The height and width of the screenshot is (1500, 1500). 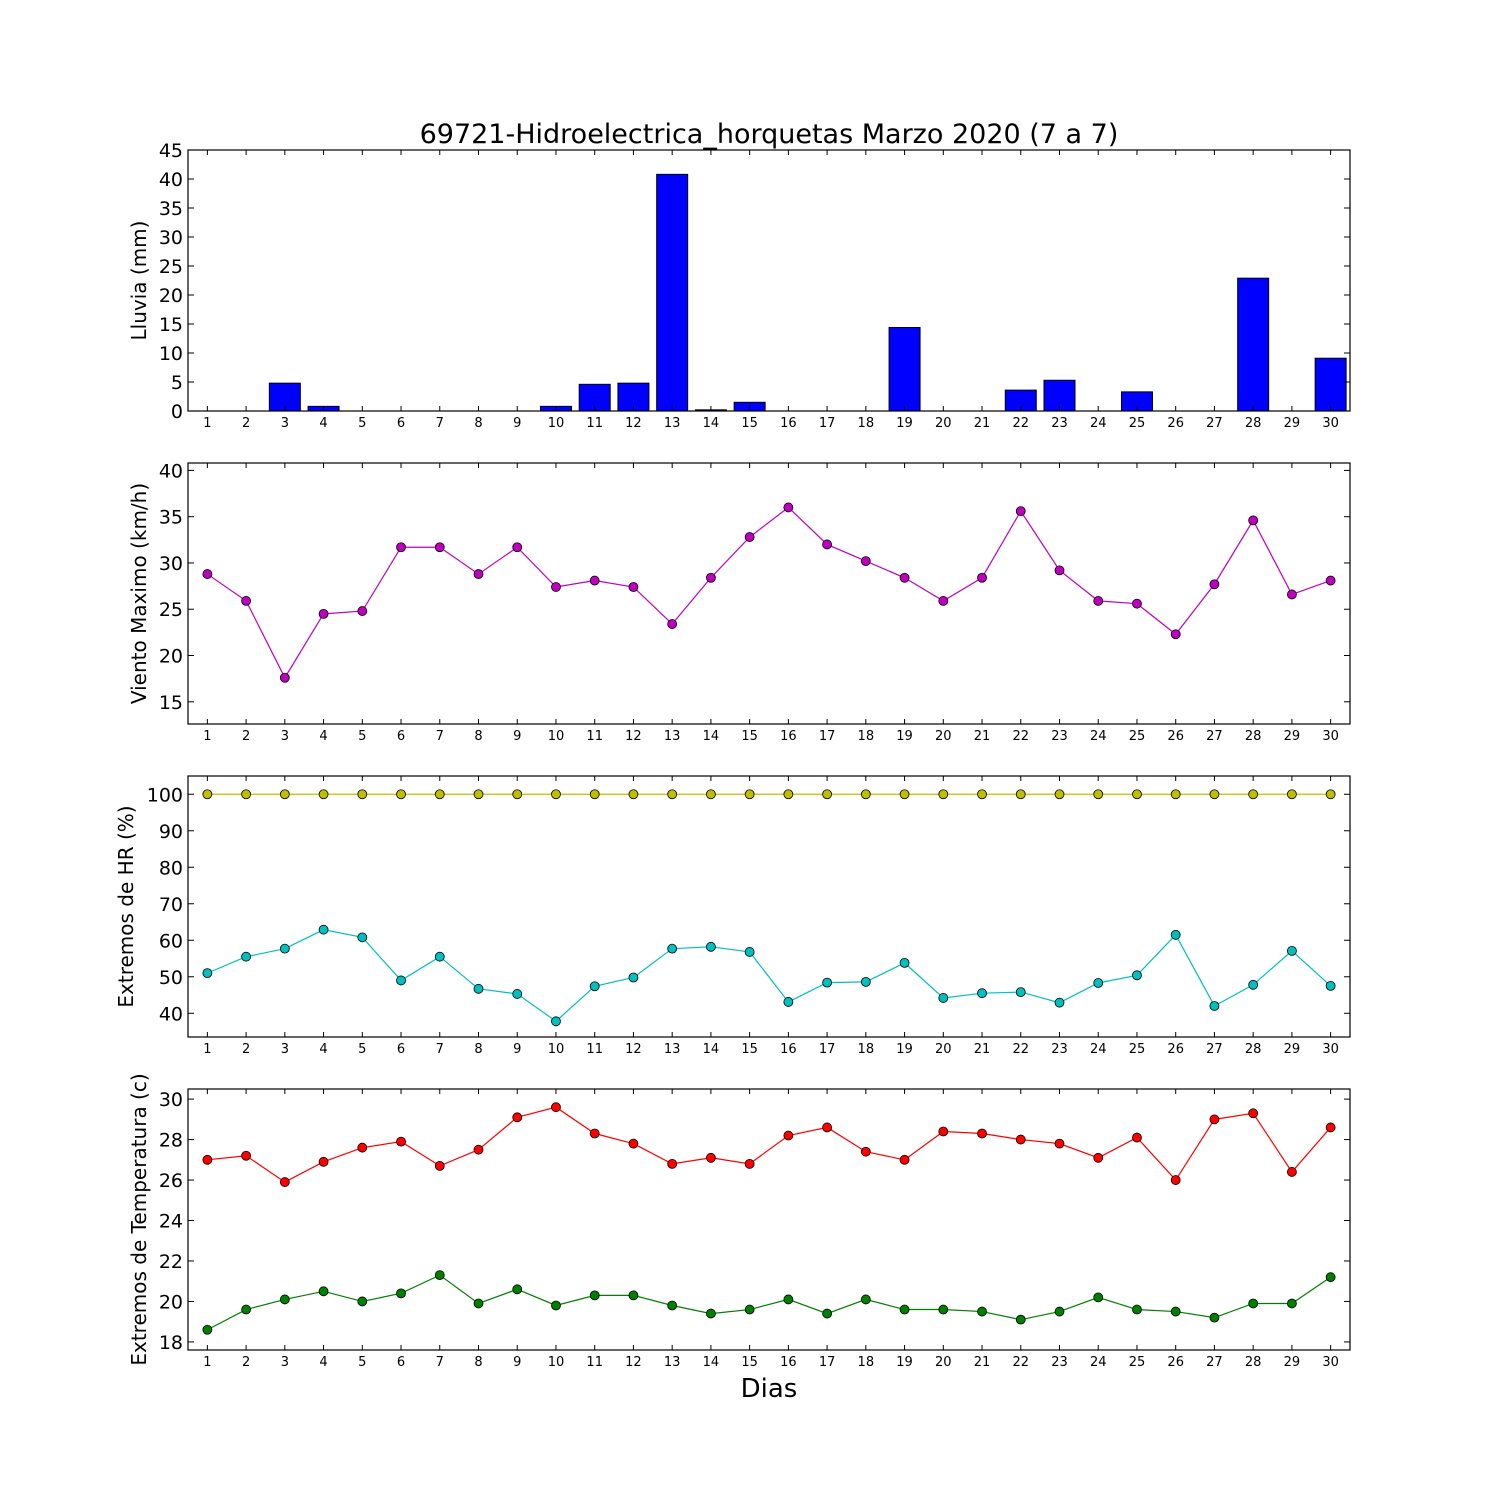 I want to click on x-tick-label: 4, so click(x=323, y=1362).